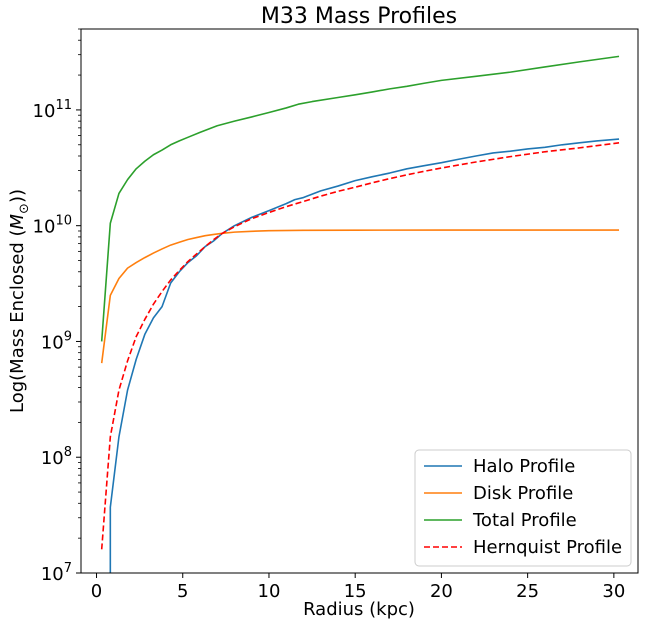  Describe the element at coordinates (96, 591) in the screenshot. I see `x-tick-label: 0` at that location.